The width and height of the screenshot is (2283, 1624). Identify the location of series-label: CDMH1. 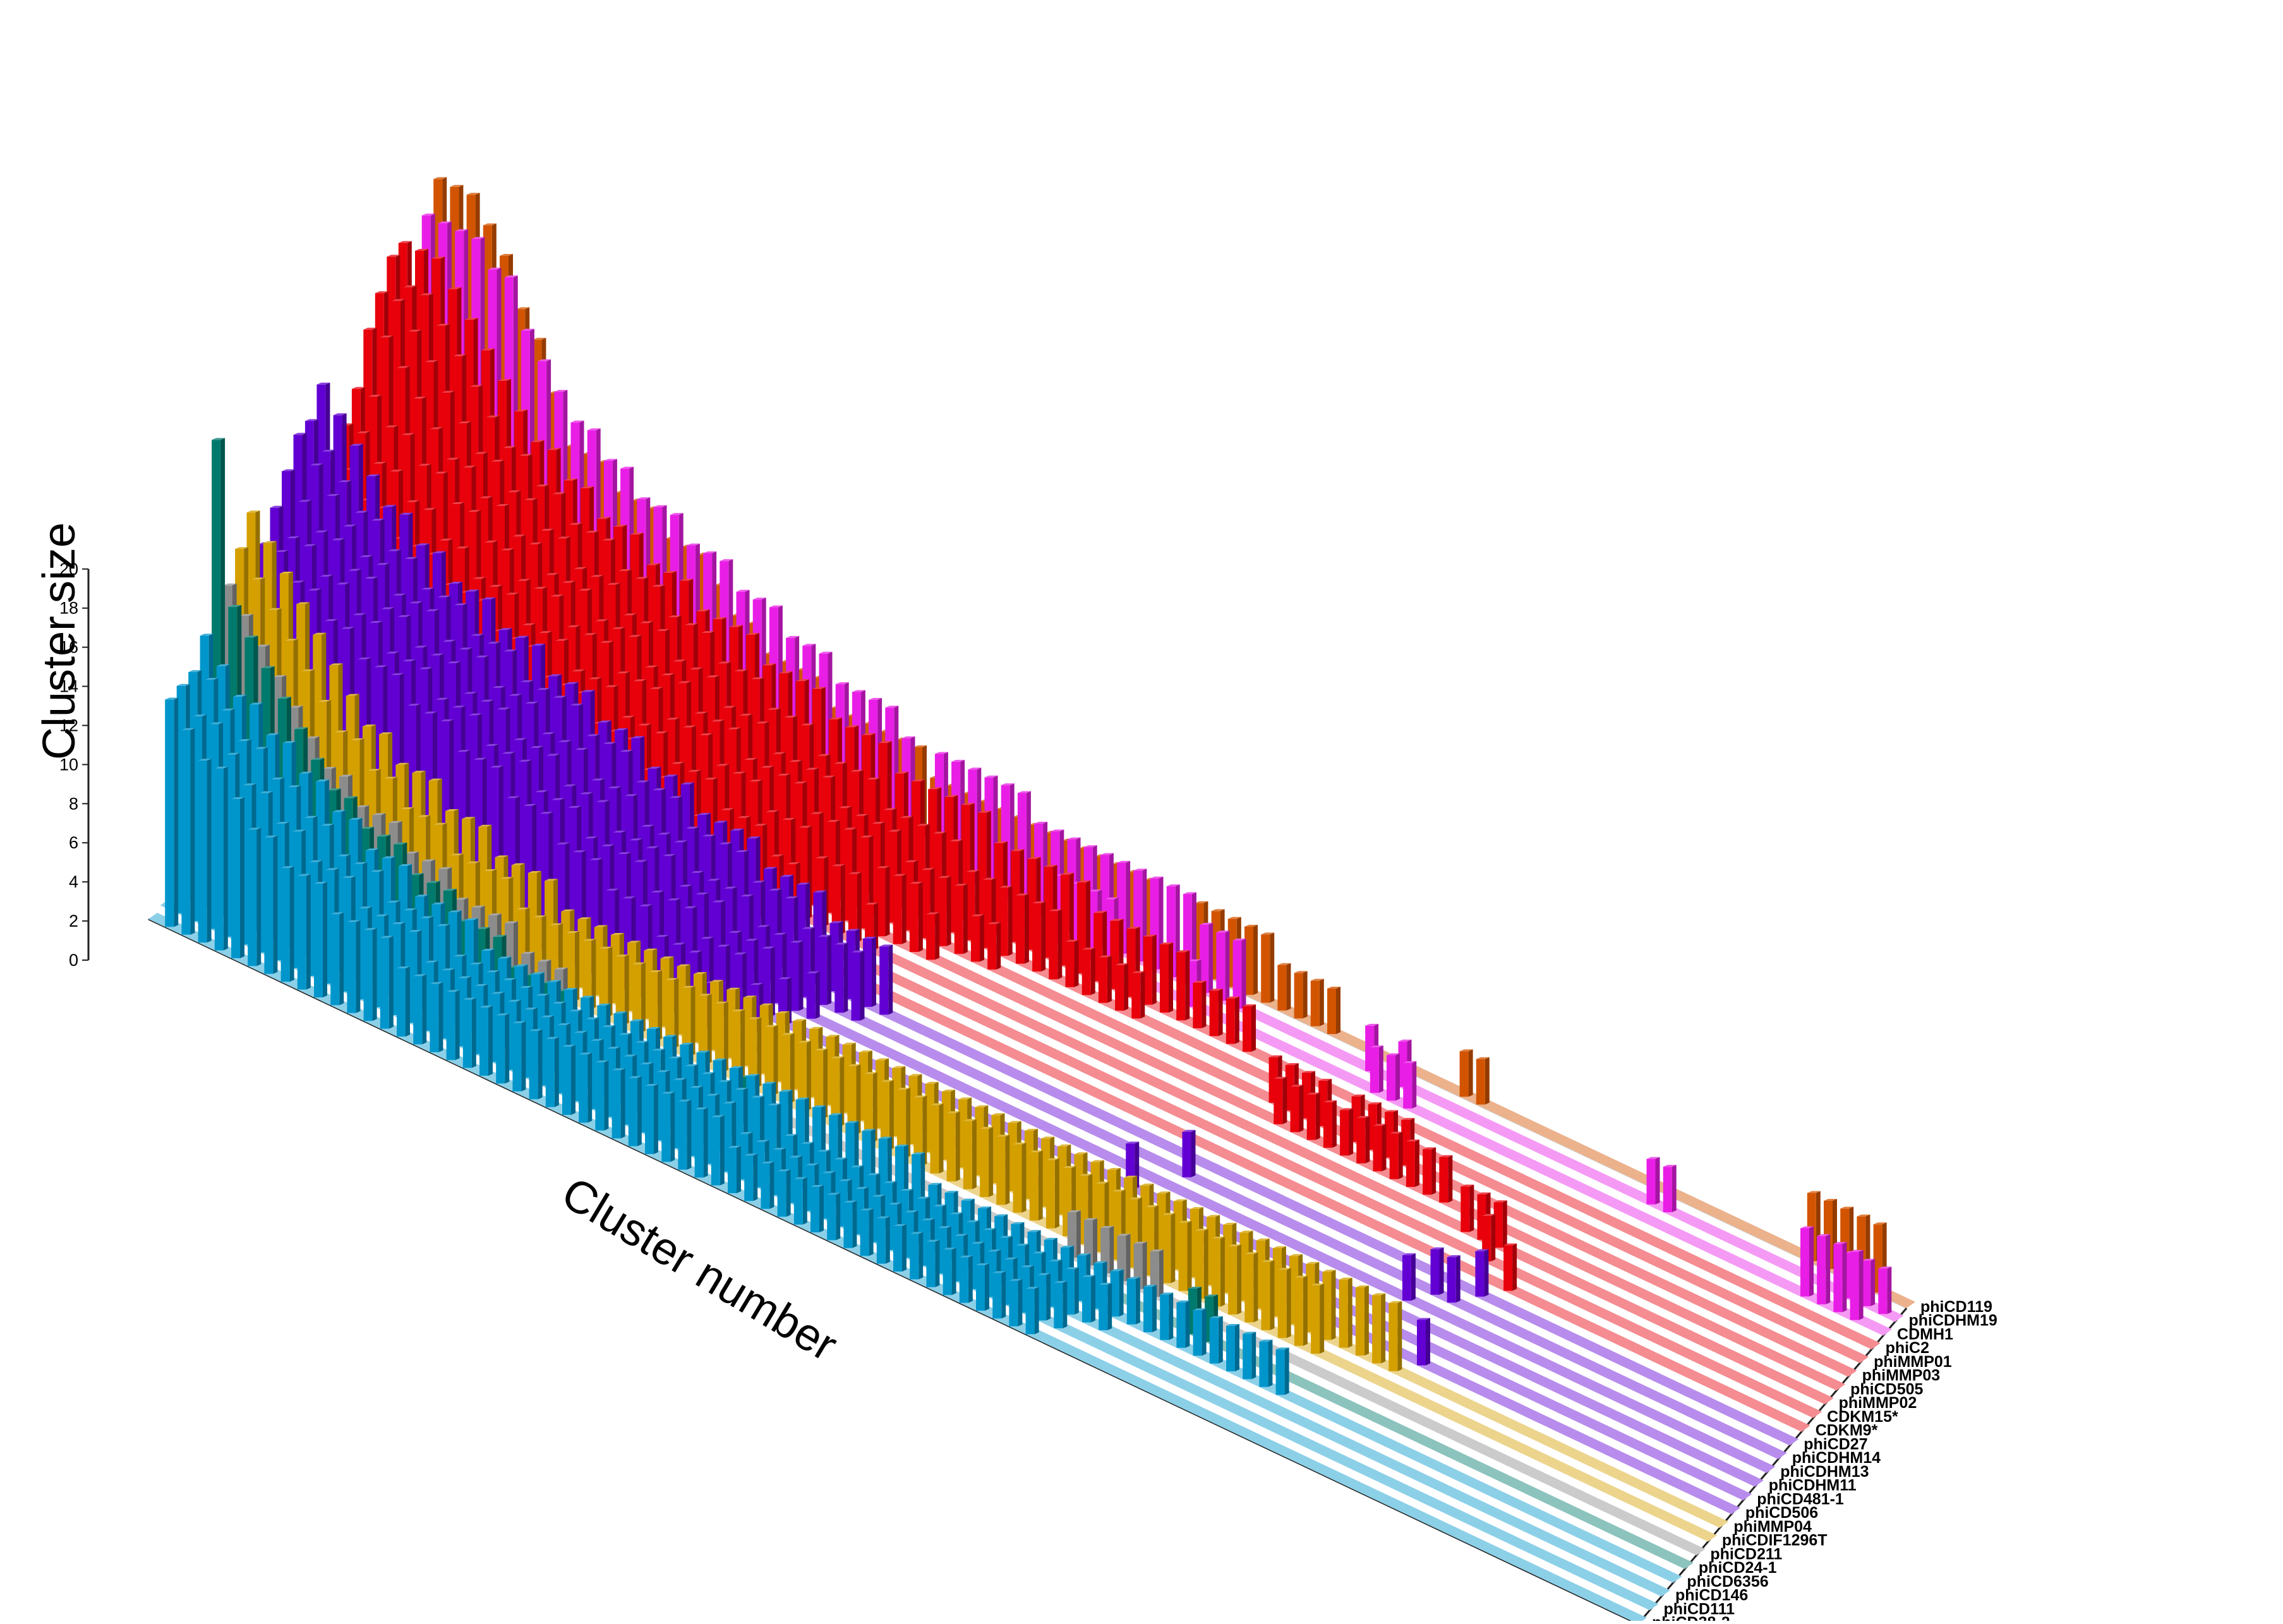
(1925, 1334).